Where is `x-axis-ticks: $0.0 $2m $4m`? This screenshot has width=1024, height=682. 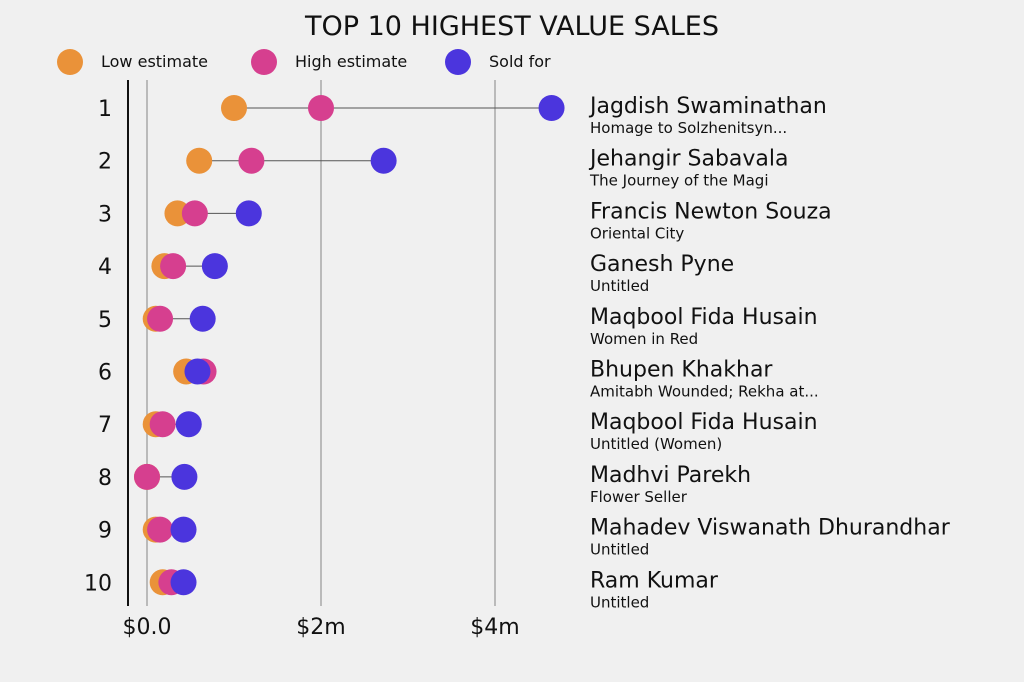 x-axis-ticks: $0.0 $2m $4m is located at coordinates (321, 627).